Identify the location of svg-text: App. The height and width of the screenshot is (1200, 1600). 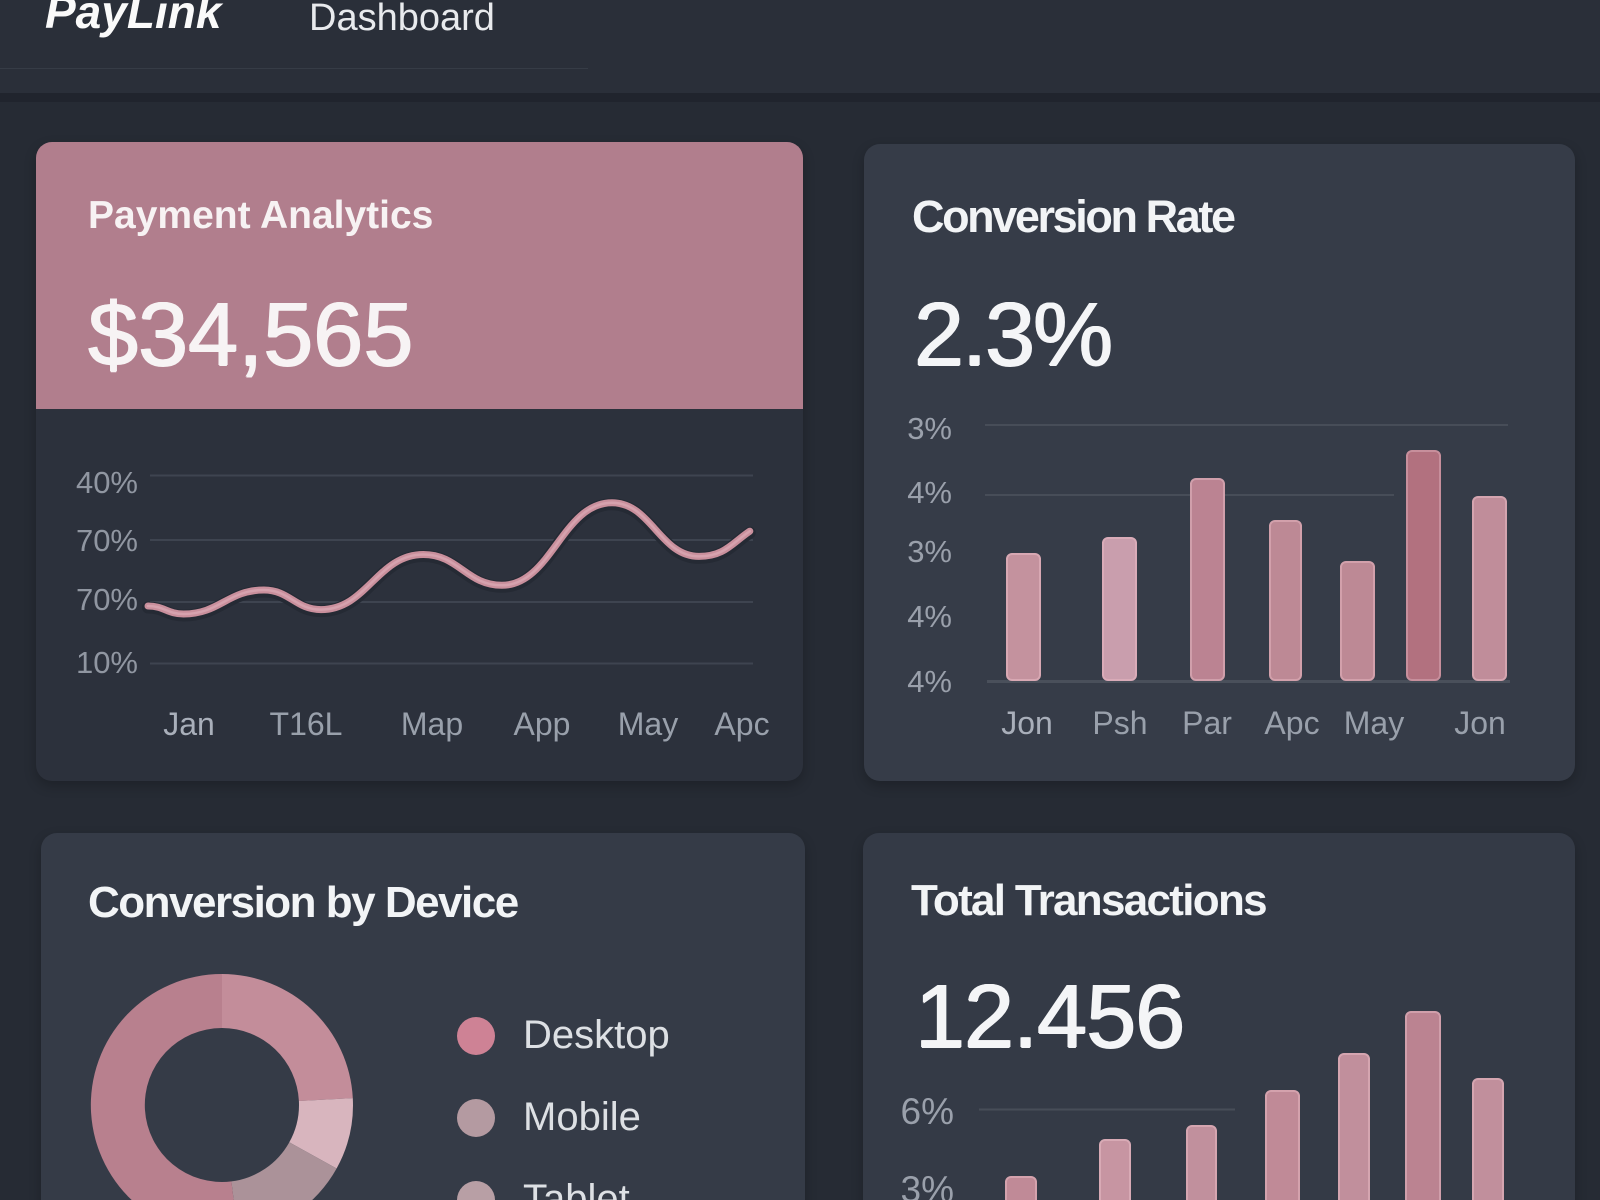
(542, 724).